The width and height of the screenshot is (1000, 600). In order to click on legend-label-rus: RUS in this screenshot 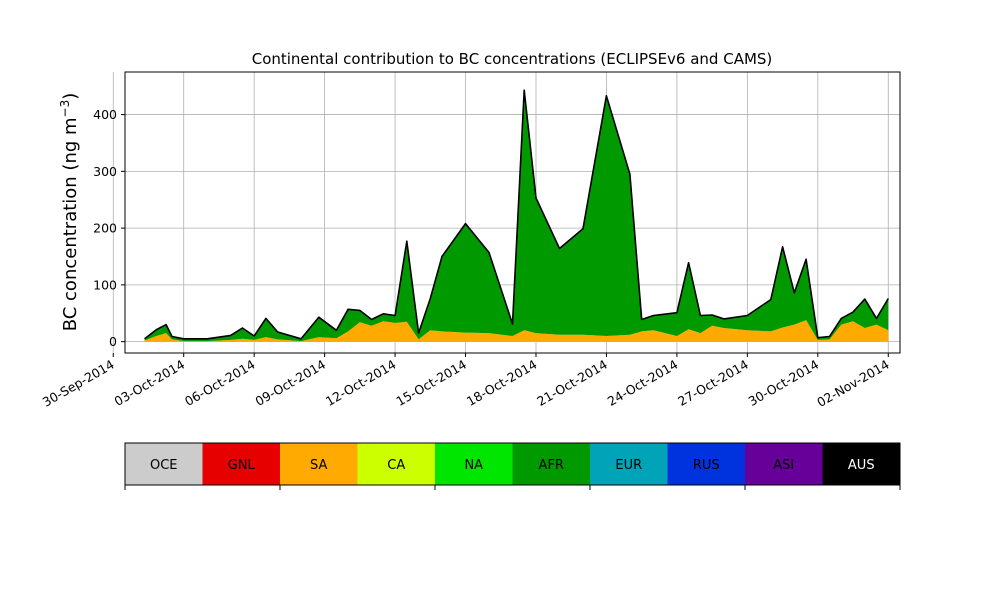, I will do `click(706, 465)`.